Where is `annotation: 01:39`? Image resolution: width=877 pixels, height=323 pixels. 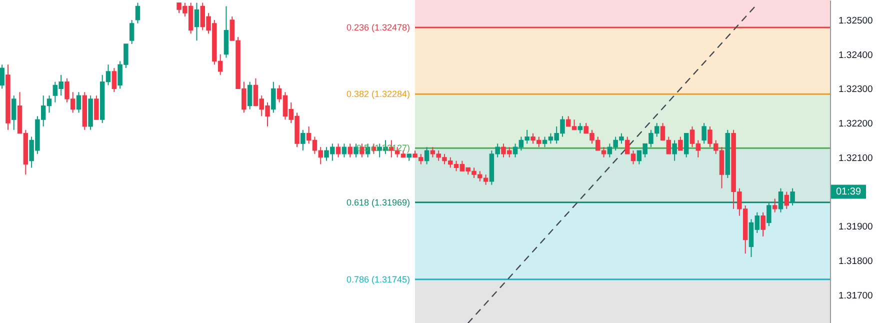 annotation: 01:39 is located at coordinates (849, 192).